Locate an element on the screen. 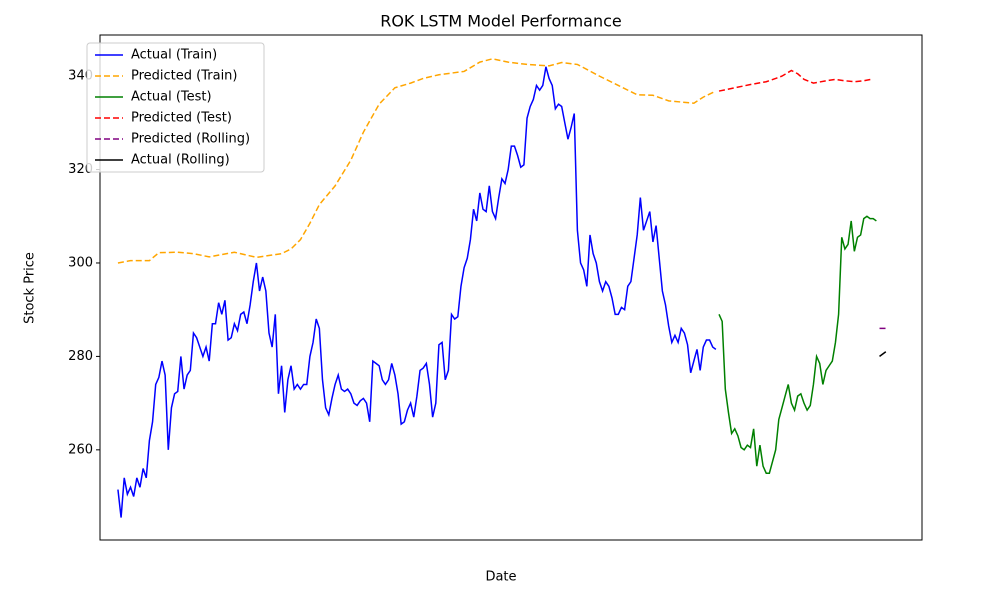 Image resolution: width=1000 pixels, height=600 pixels. y-axis-label: Stock Price is located at coordinates (30, 288).